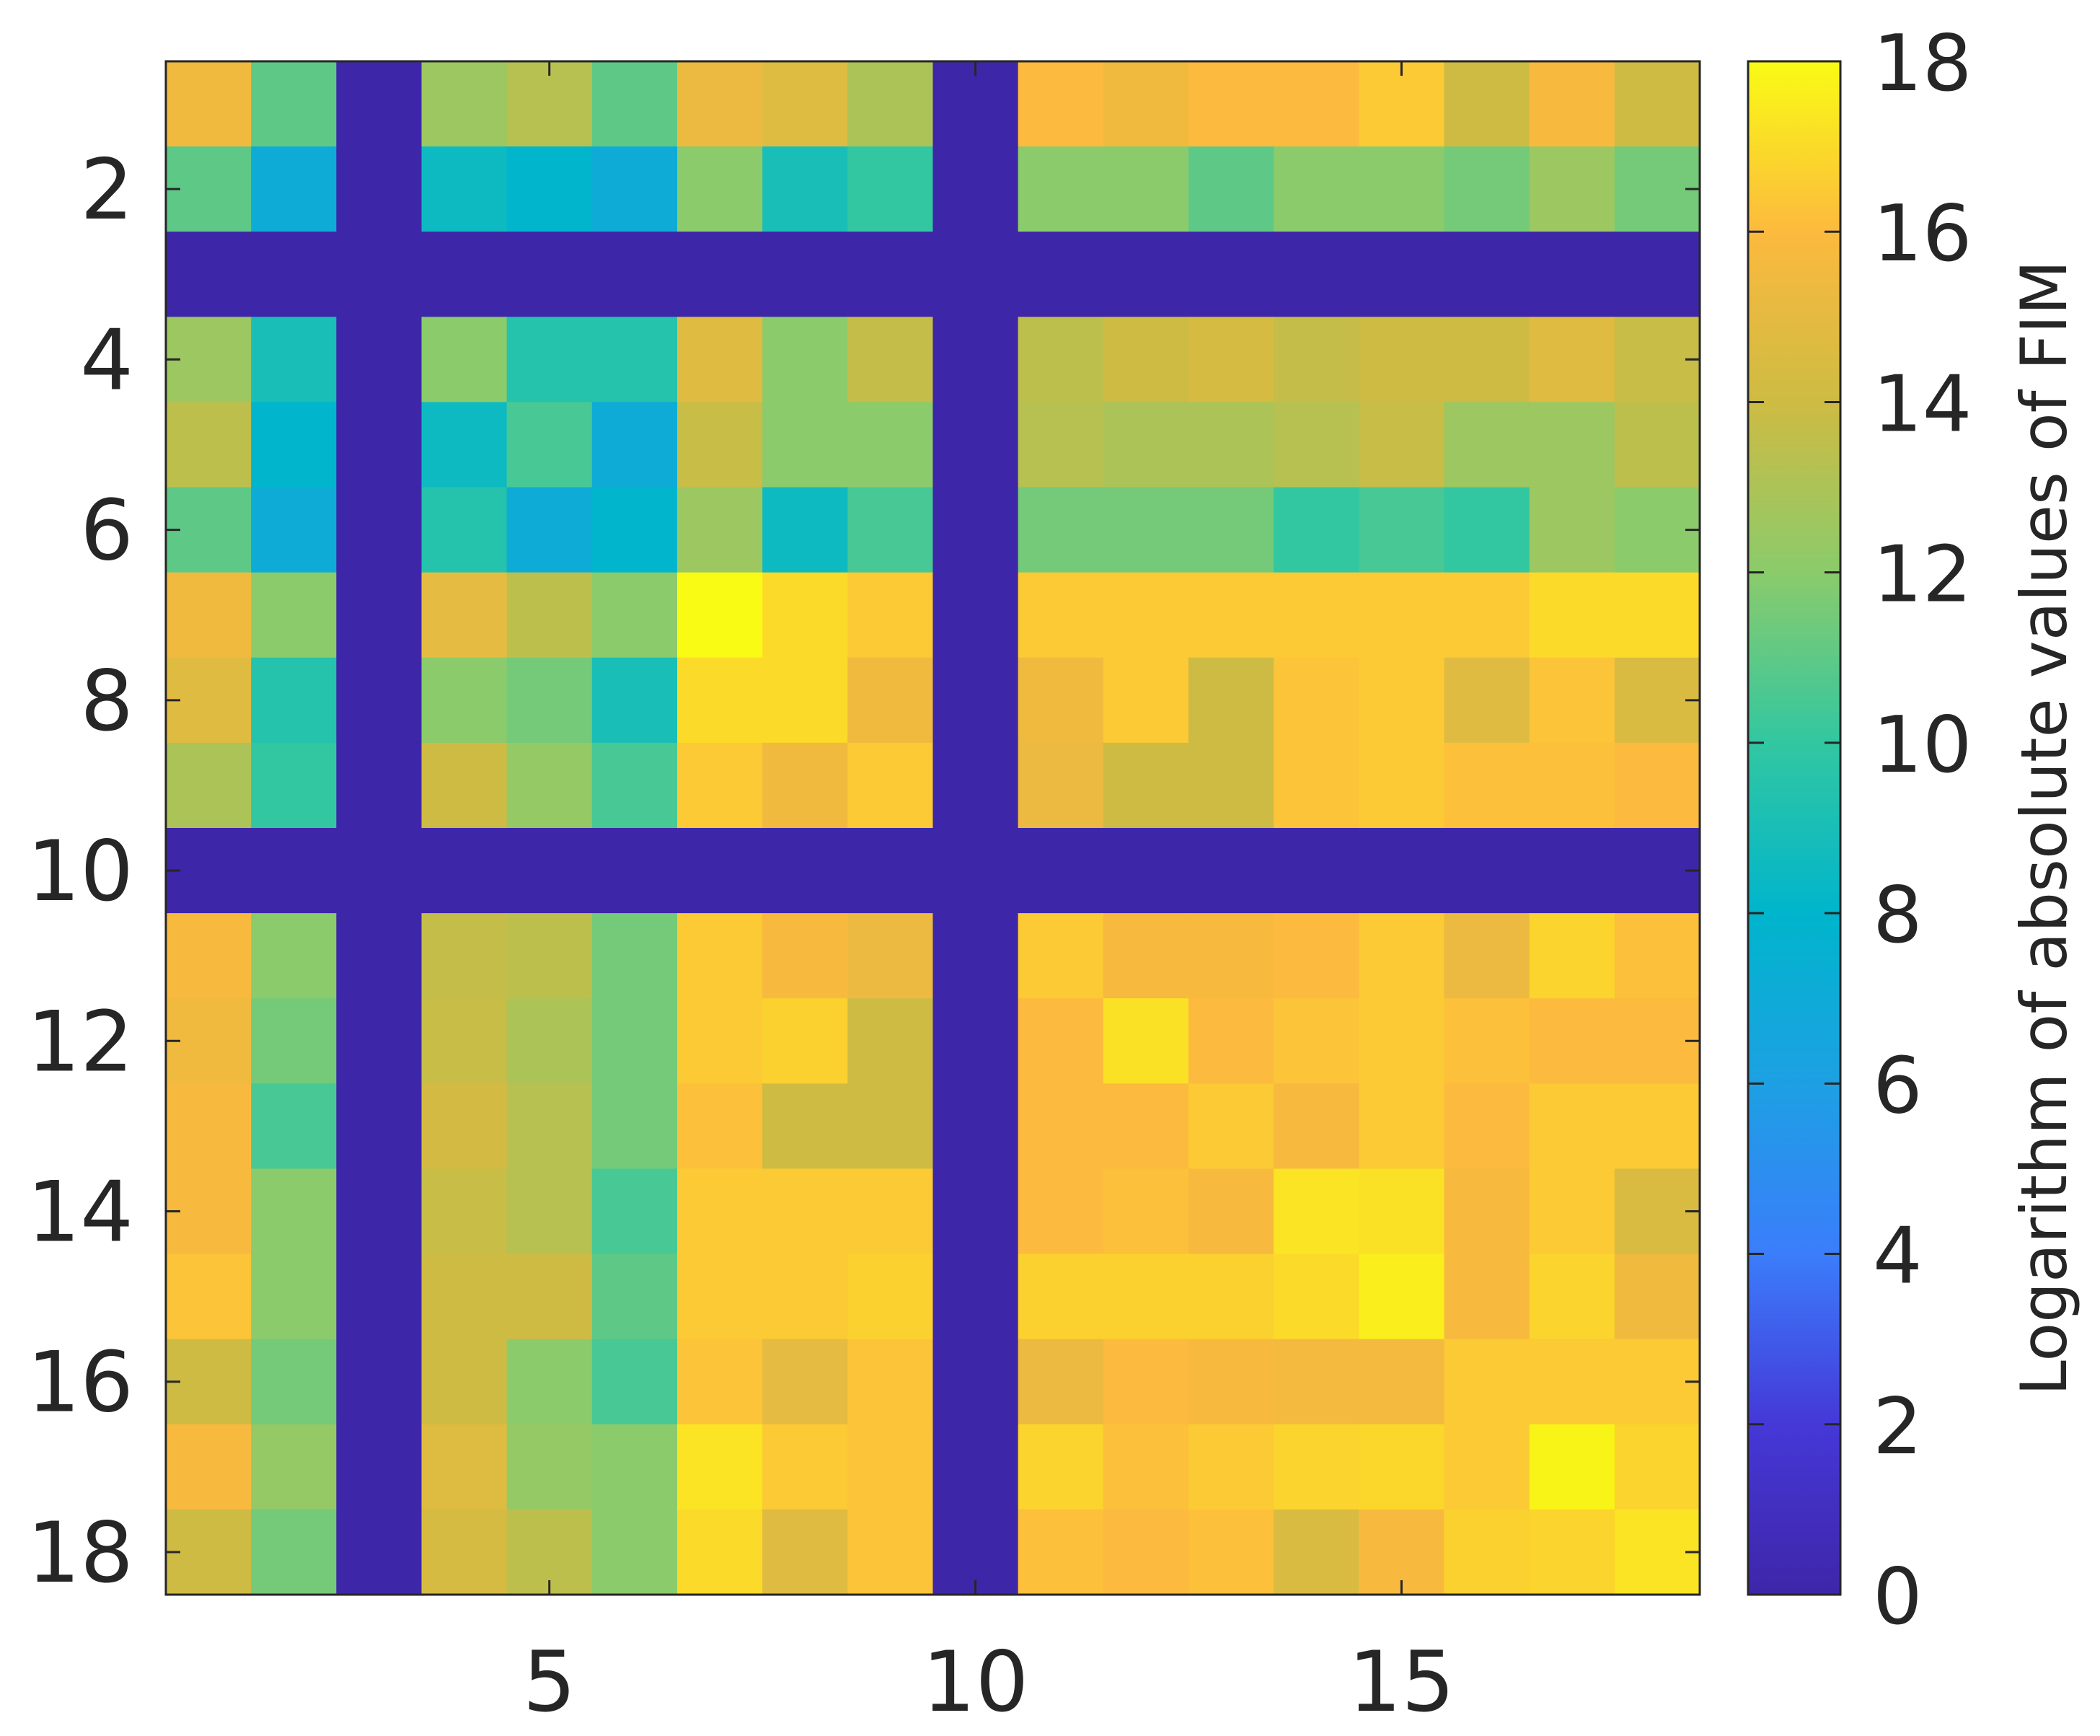 This screenshot has width=2100, height=1736. What do you see at coordinates (106, 360) in the screenshot?
I see `y-tick-label: 4` at bounding box center [106, 360].